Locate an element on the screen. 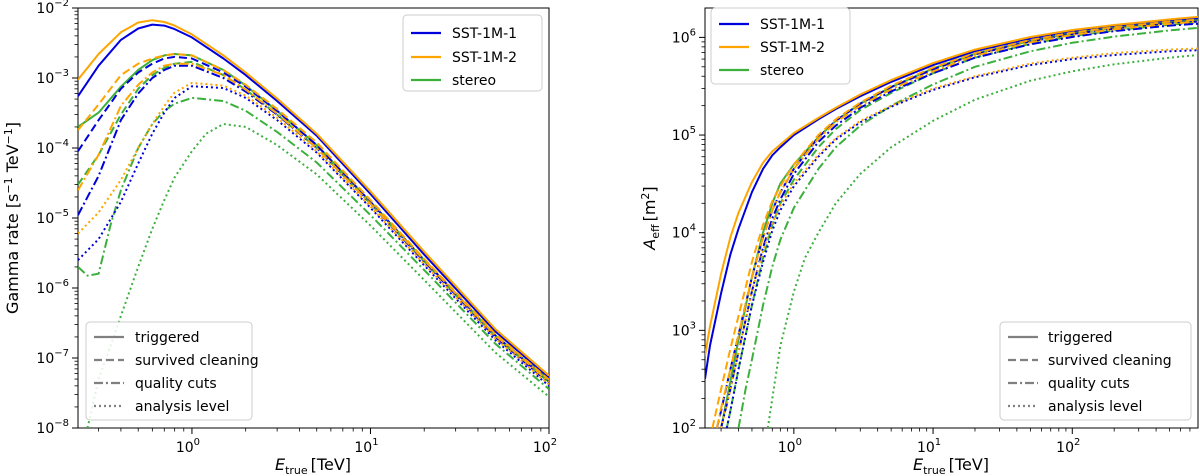 Image resolution: width=1200 pixels, height=476 pixels. right-legend-label-sst2: SST-1M-2 is located at coordinates (792, 48).